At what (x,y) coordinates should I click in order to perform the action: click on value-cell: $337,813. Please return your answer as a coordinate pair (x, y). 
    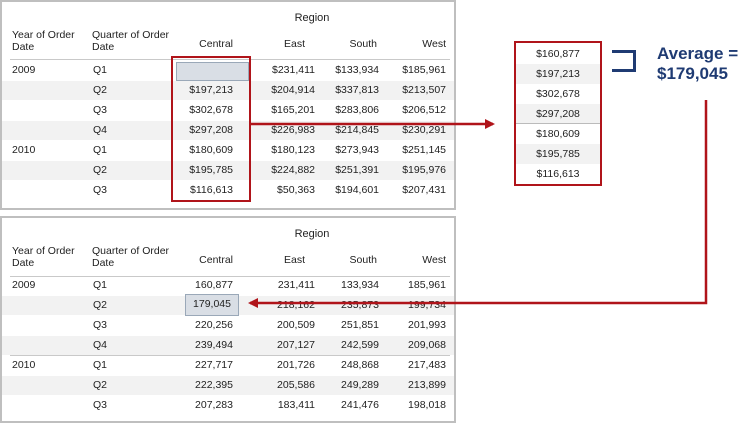
    Looking at the image, I should click on (357, 90).